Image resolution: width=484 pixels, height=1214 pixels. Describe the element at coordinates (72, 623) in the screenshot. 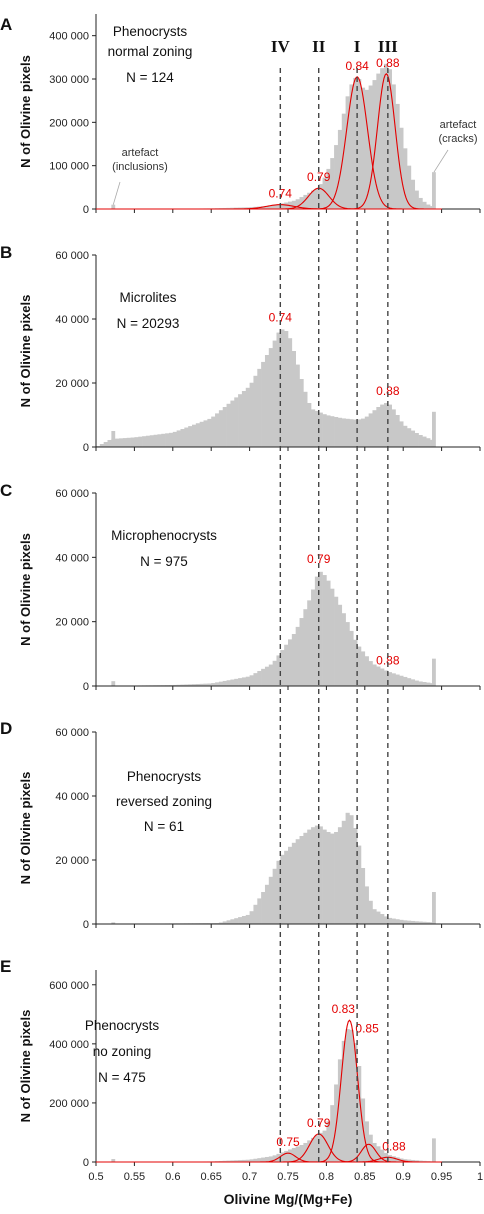

I see `y-tick-label: 20 000` at that location.